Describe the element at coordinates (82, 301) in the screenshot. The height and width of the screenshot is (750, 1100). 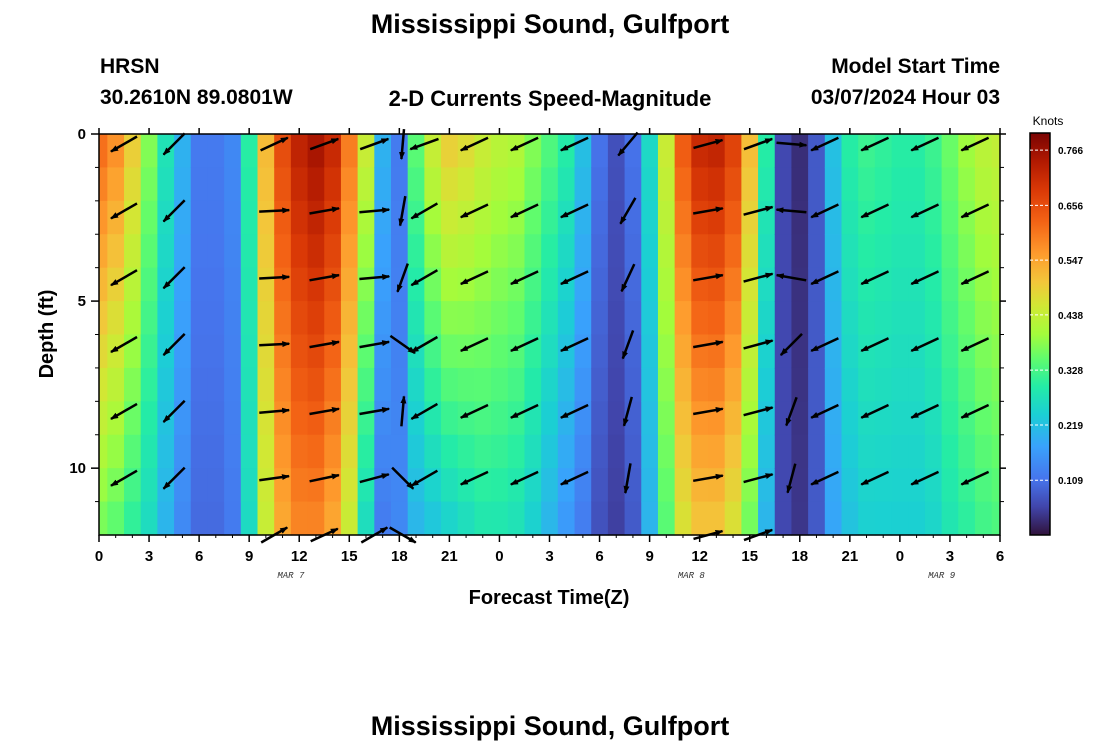
I see `y-tick-label: 5` at that location.